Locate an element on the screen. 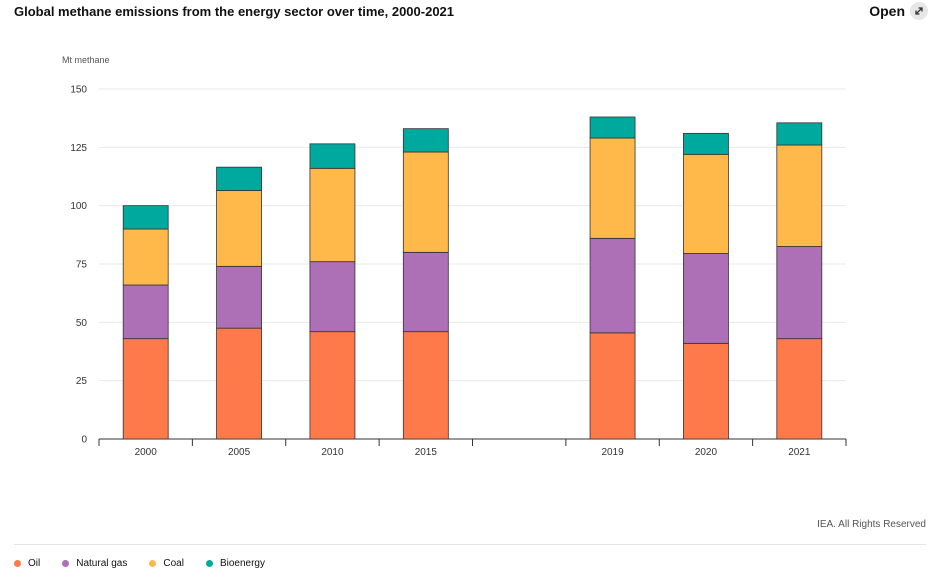  credit-text: IEA. All Rights Reserved is located at coordinates (871, 524).